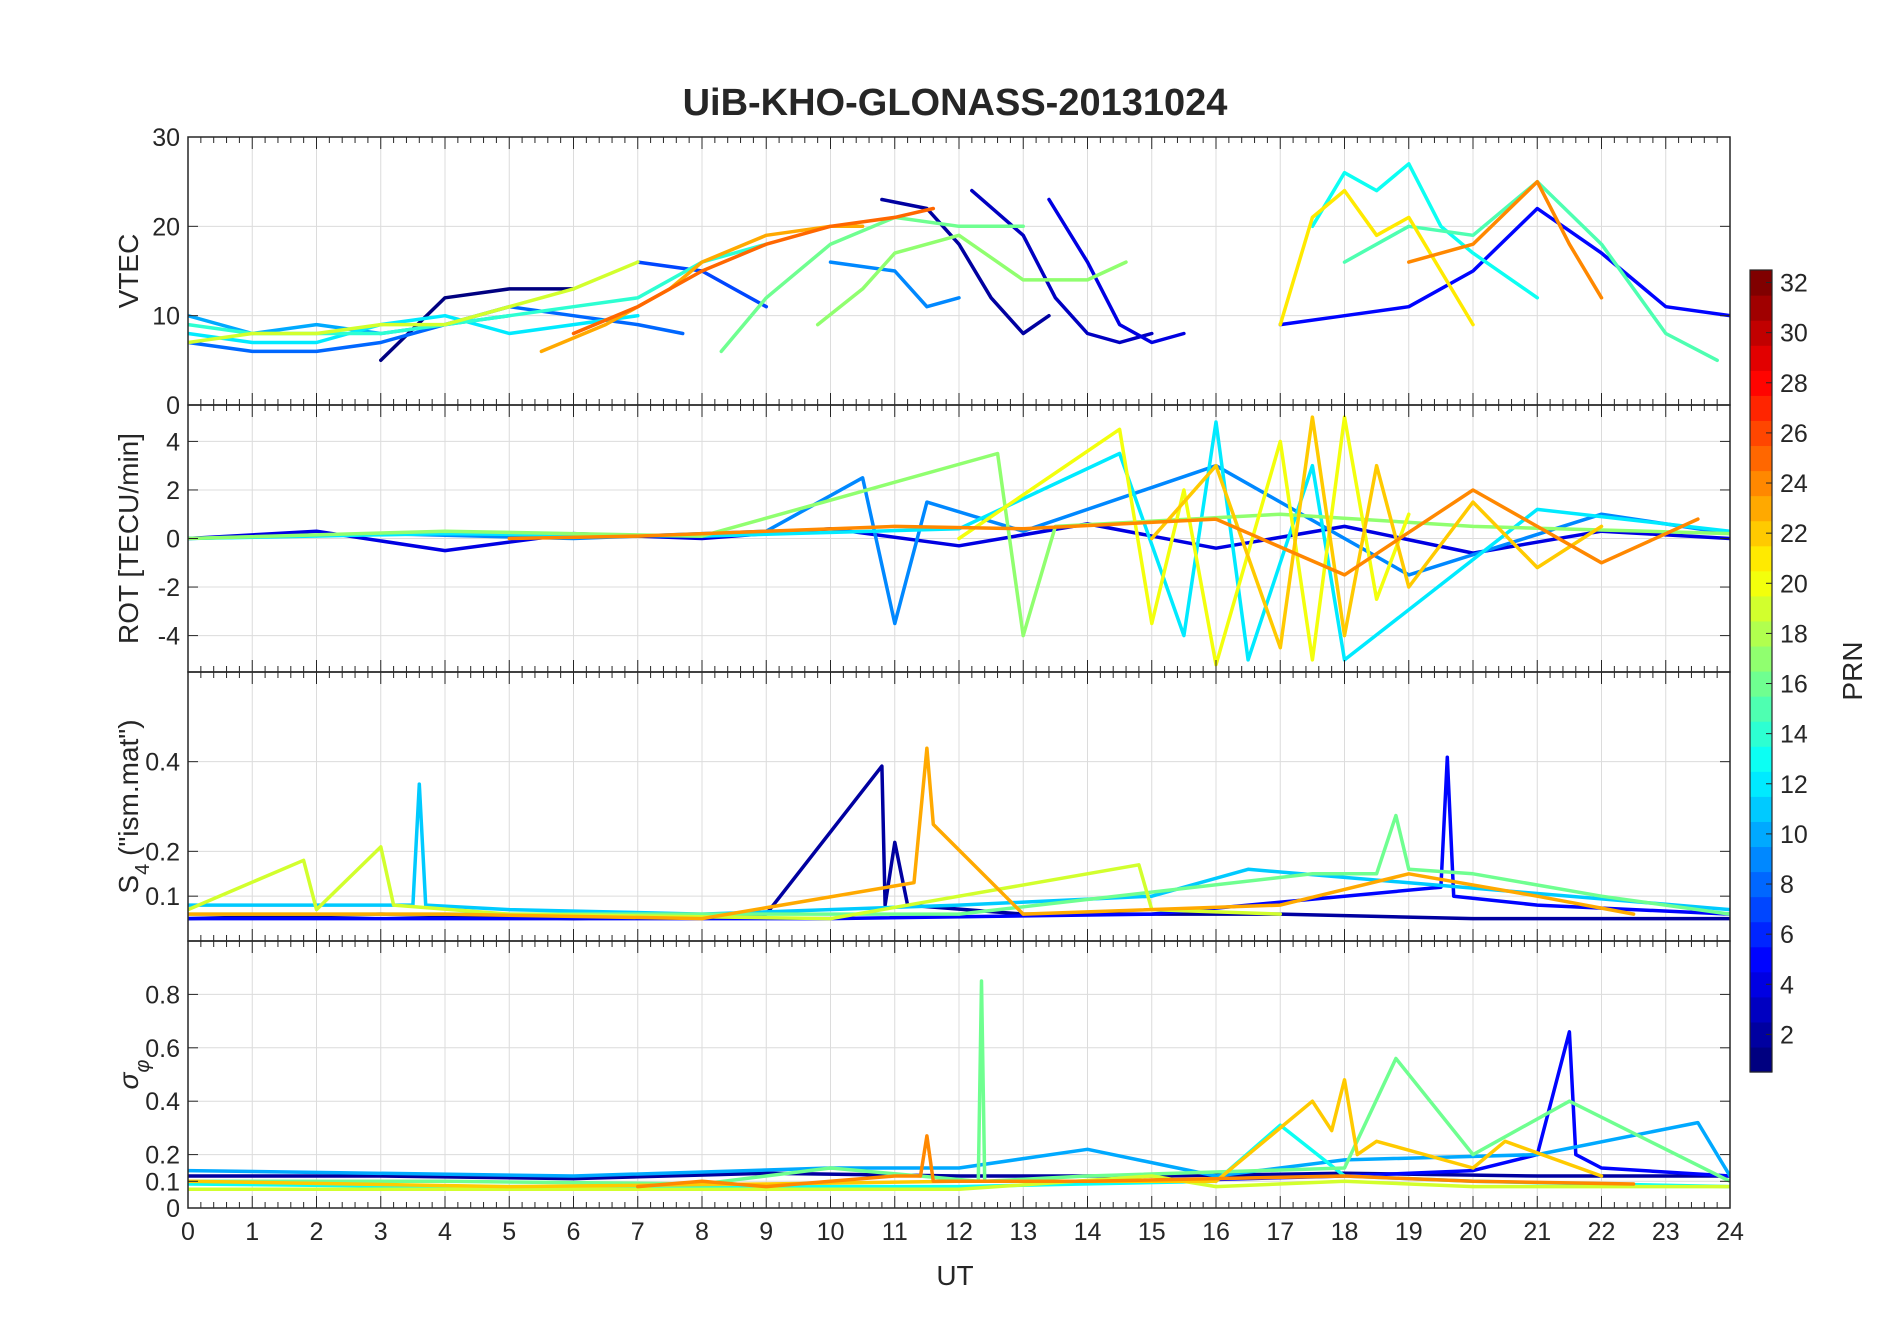 This screenshot has height=1330, width=1902. I want to click on colorbar-tick-label: 10, so click(1794, 835).